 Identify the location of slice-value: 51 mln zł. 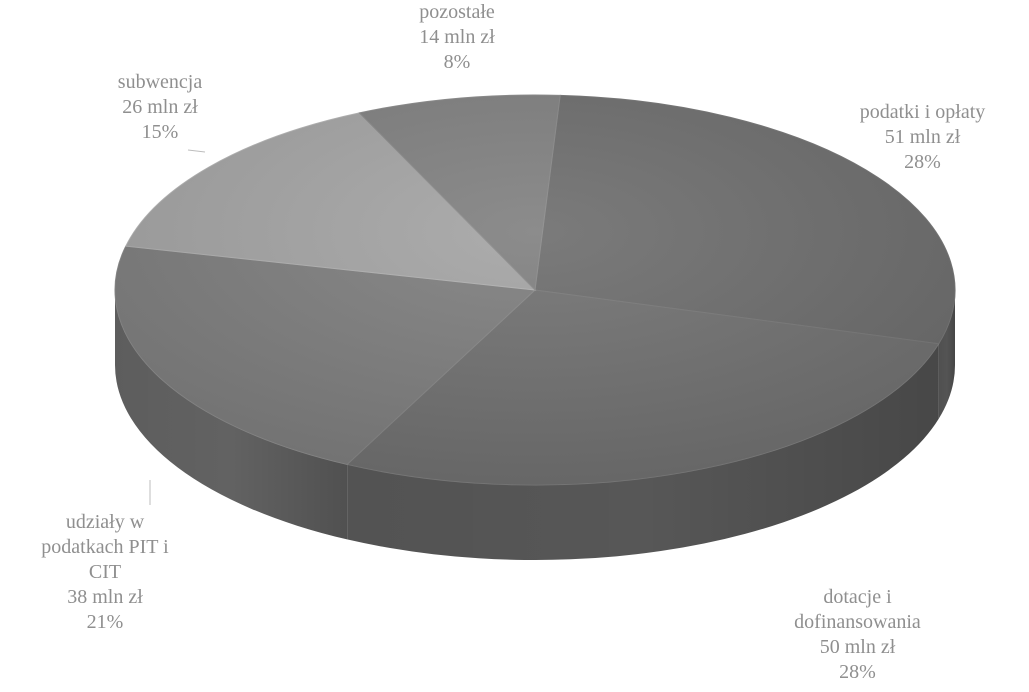
(922, 137).